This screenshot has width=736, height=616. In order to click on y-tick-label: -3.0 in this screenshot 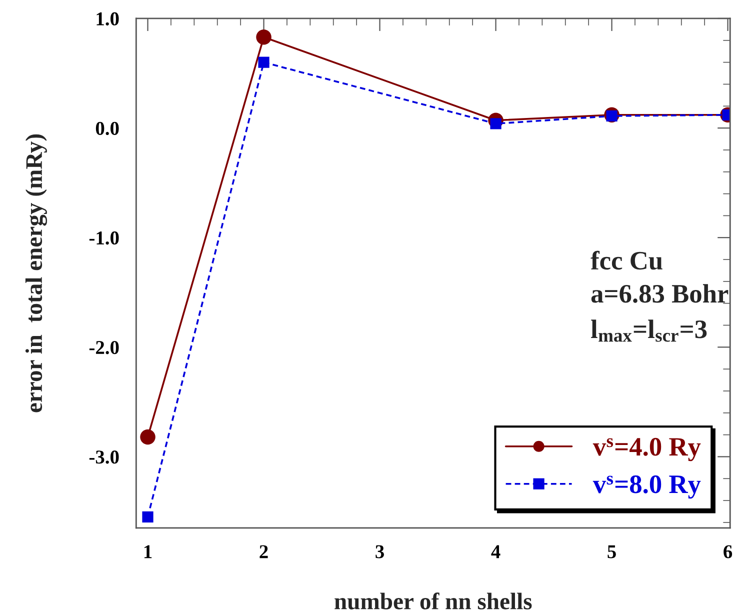, I will do `click(104, 457)`.